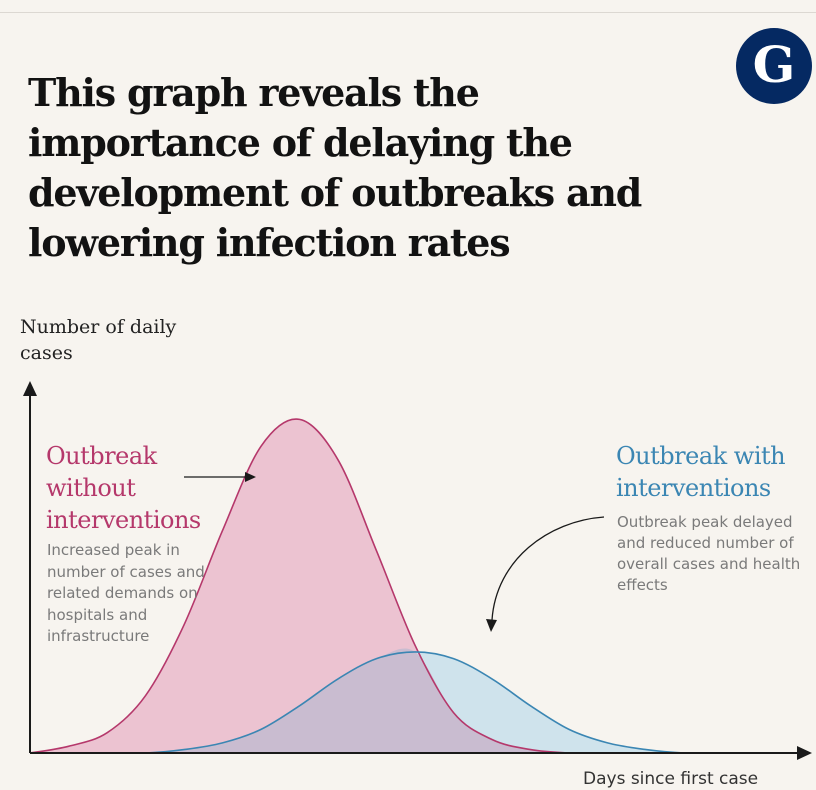 This screenshot has width=816, height=790. Describe the element at coordinates (671, 779) in the screenshot. I see `x-axis-label: Days since first case` at that location.